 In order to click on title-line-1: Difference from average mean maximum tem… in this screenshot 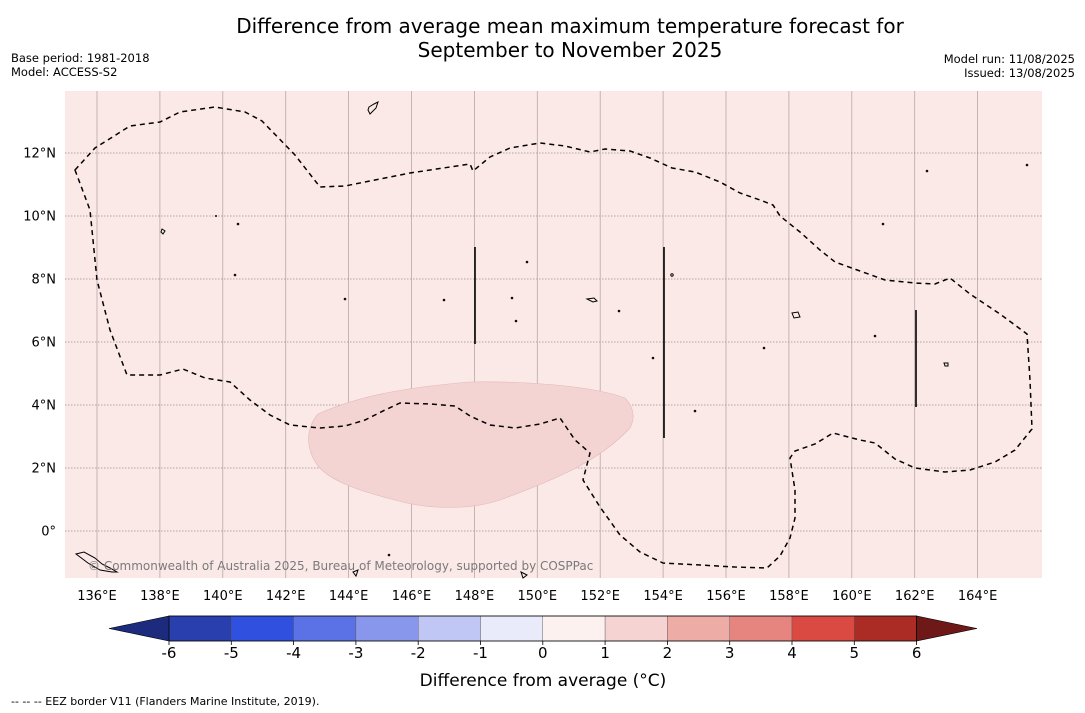, I will do `click(570, 26)`.